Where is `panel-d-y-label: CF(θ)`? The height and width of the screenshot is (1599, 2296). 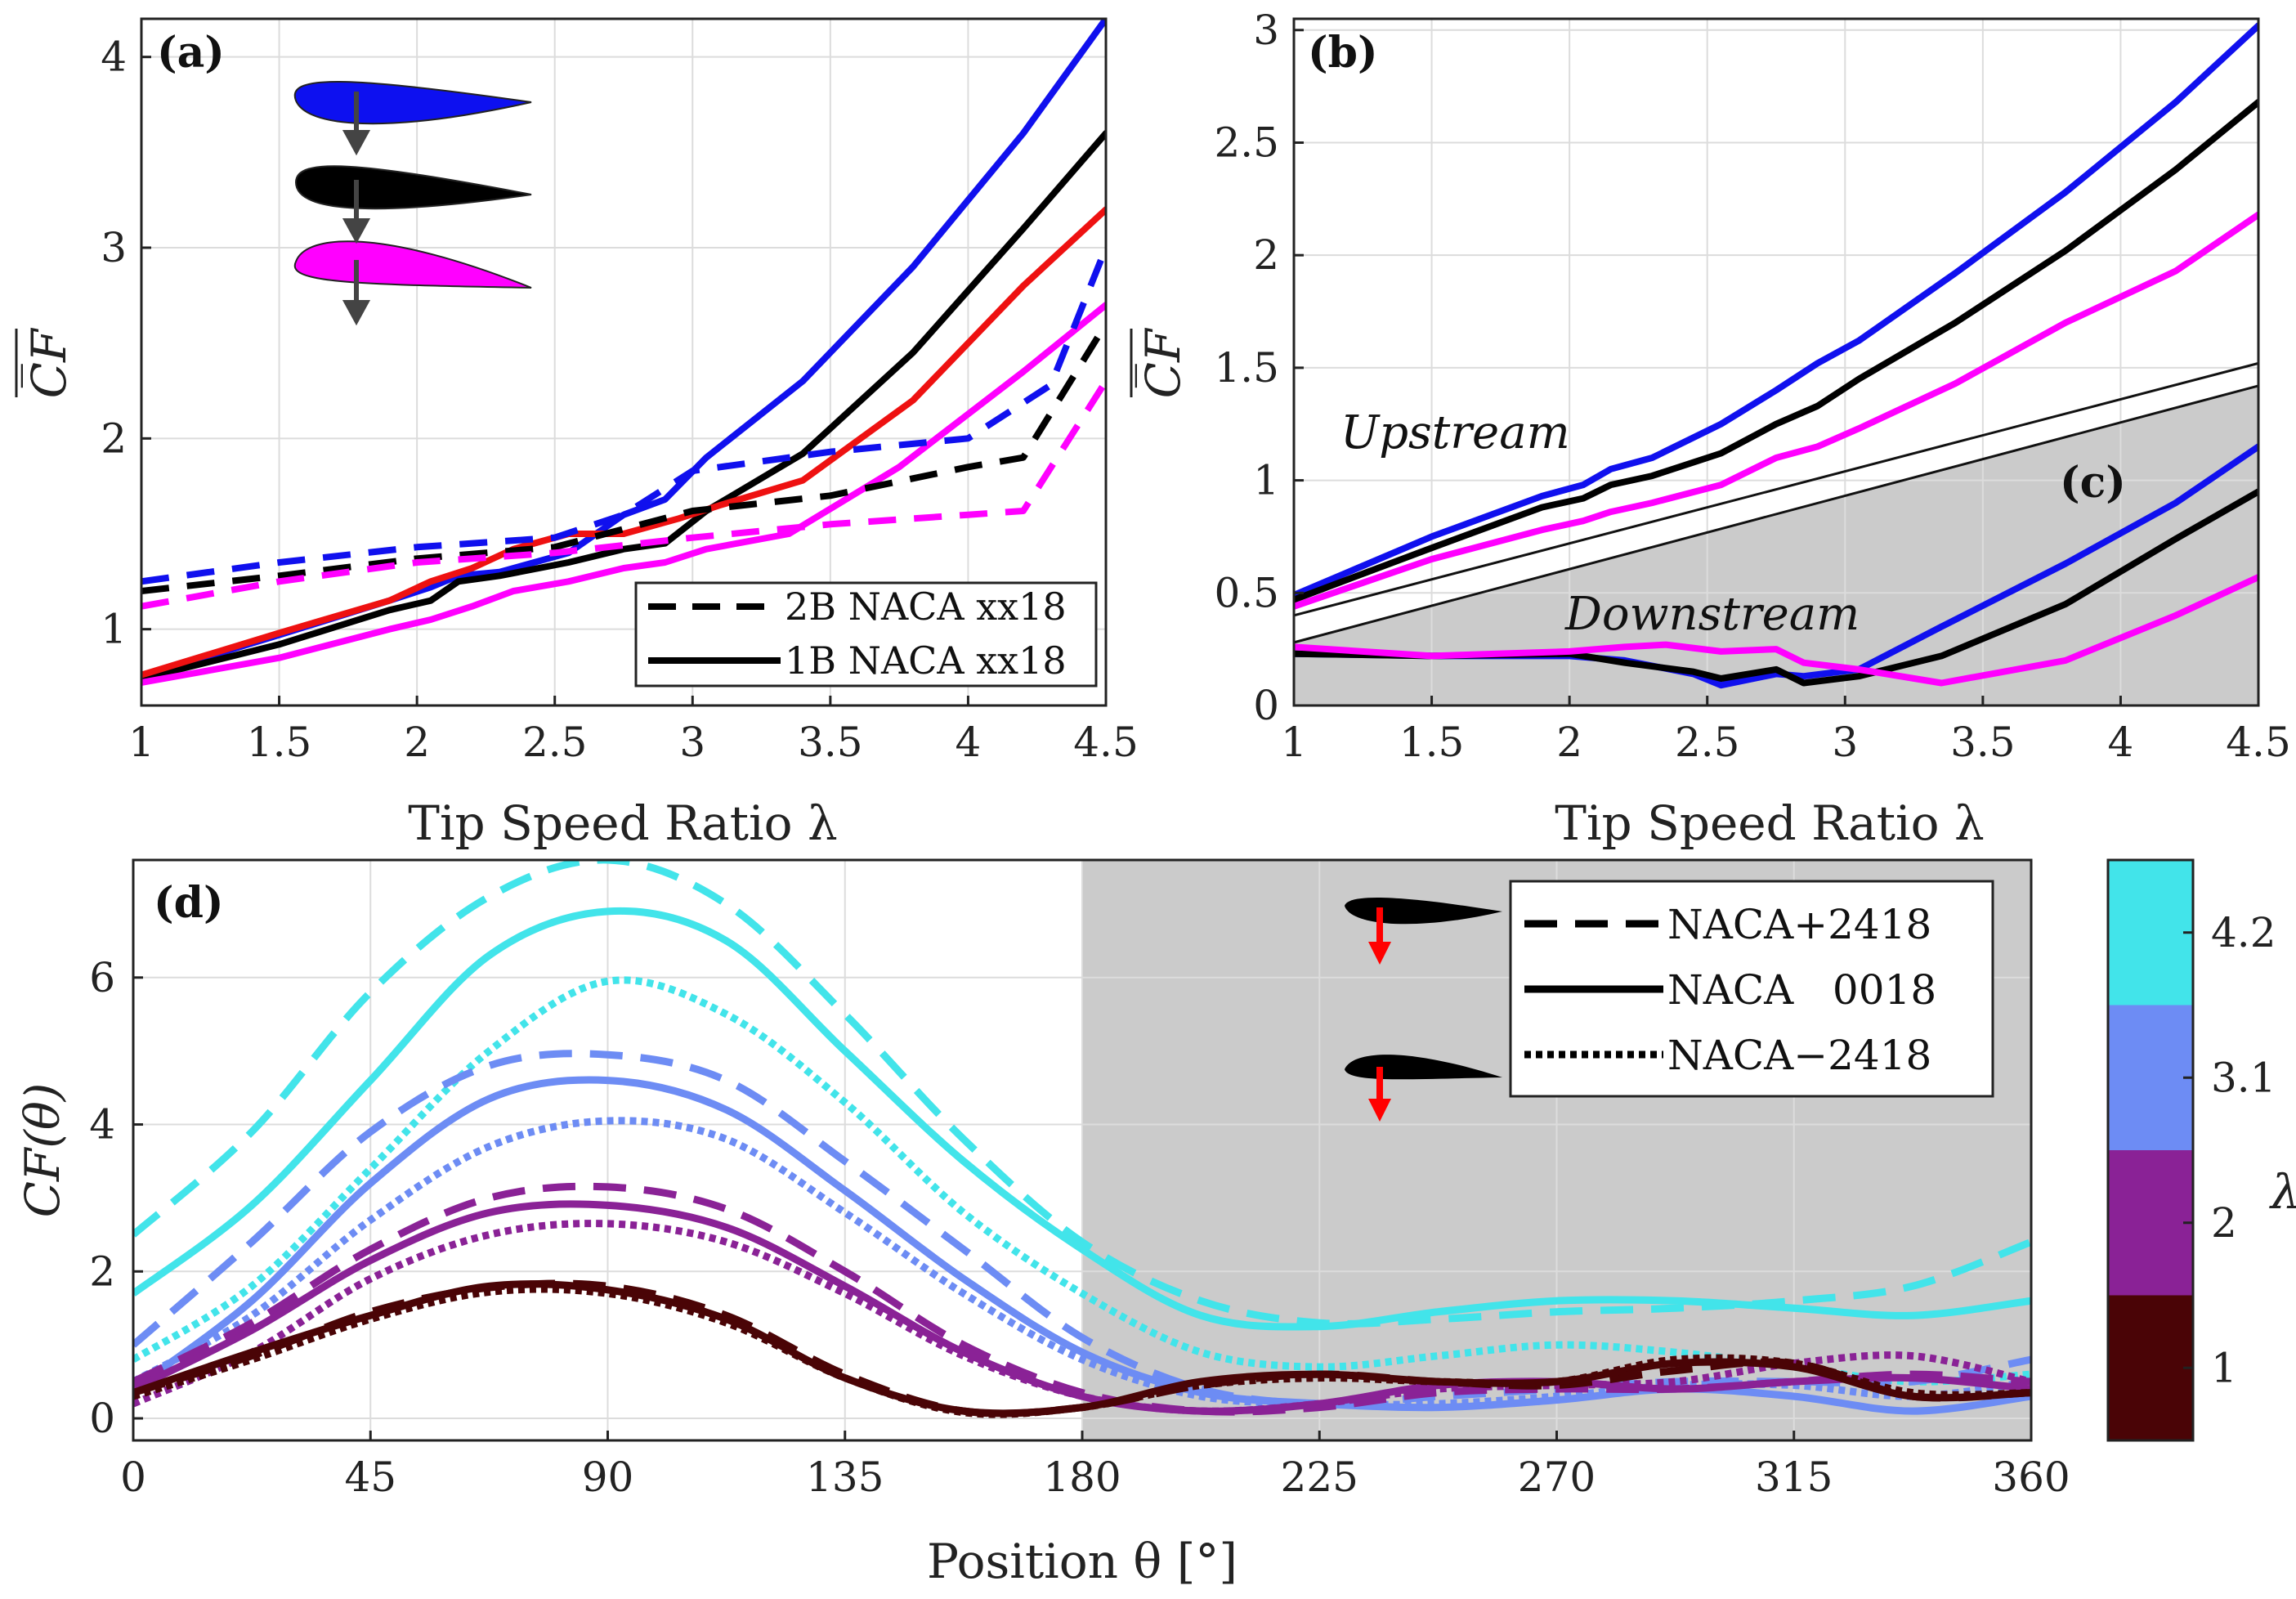
panel-d-y-label: CF(θ) is located at coordinates (42, 1151).